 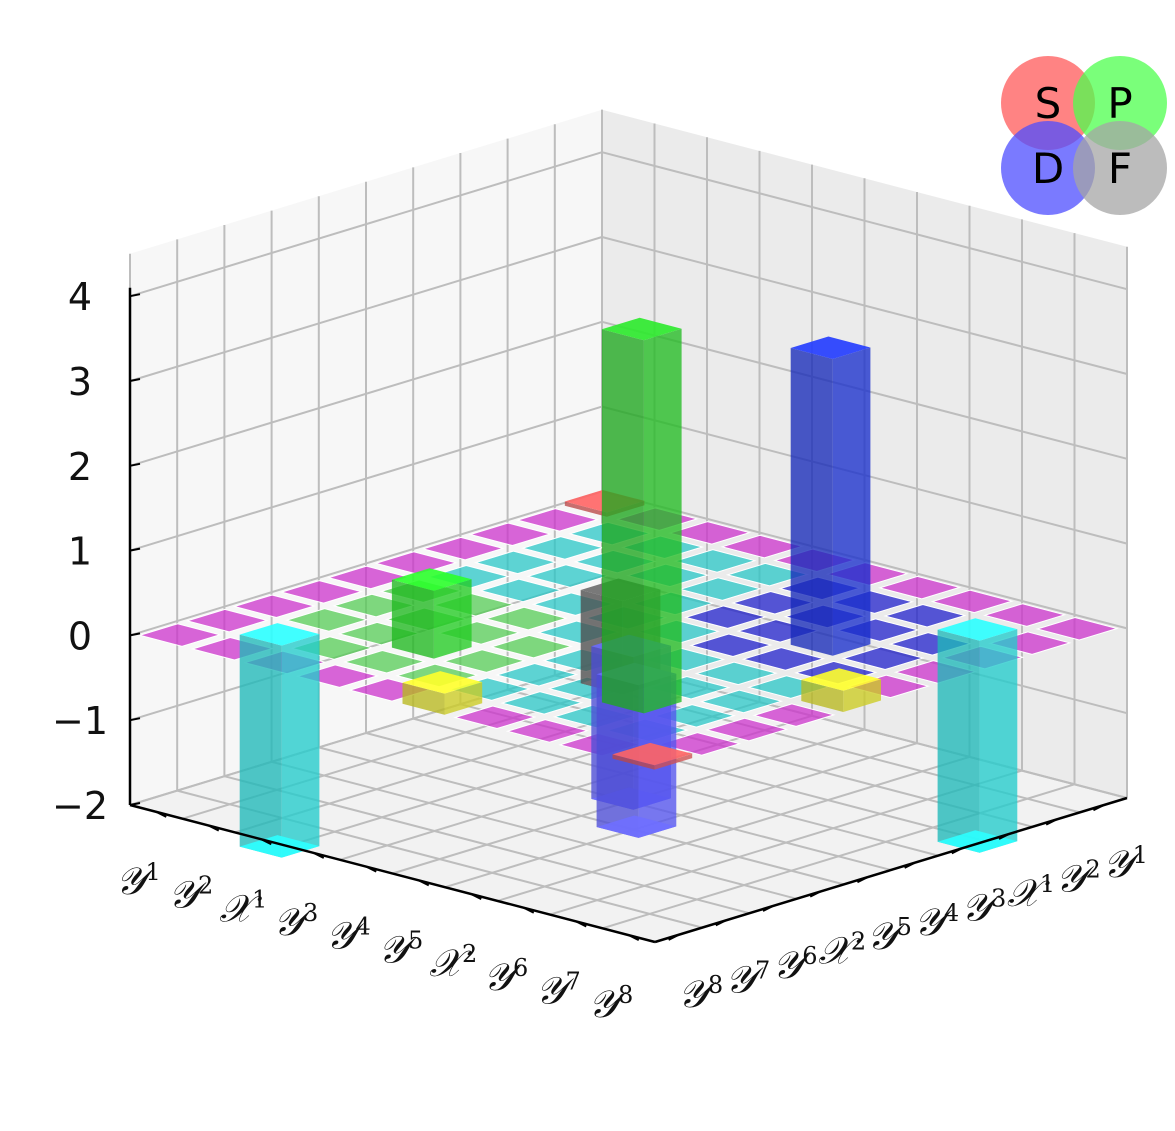 What do you see at coordinates (842, 950) in the screenshot?
I see `right-axis-label: 𝒳2` at bounding box center [842, 950].